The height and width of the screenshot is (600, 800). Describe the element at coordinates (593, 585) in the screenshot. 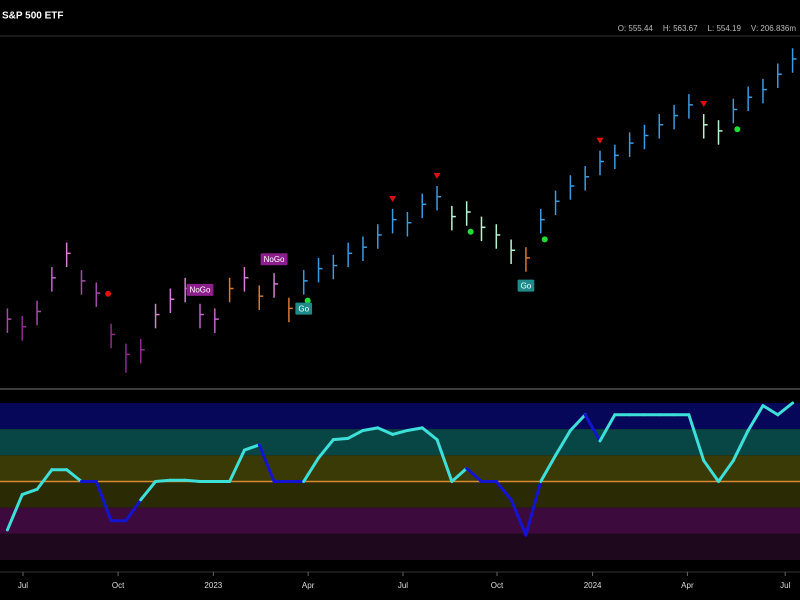

I see `x-tick-label: 2024` at that location.